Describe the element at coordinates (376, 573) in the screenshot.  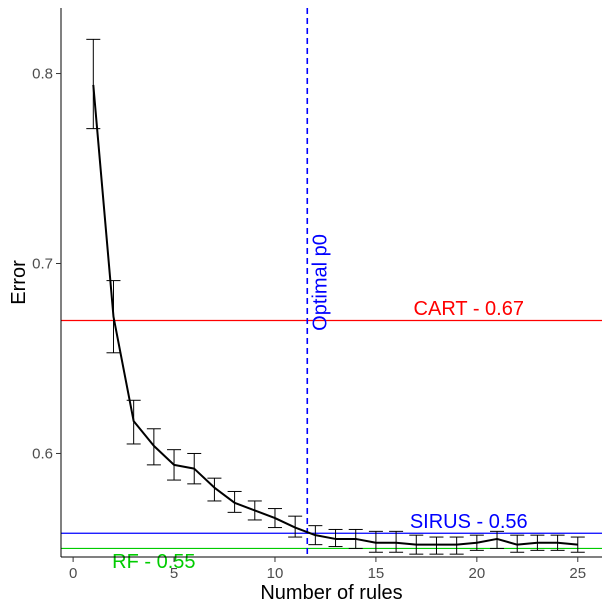
I see `x-tick-label: 15` at that location.